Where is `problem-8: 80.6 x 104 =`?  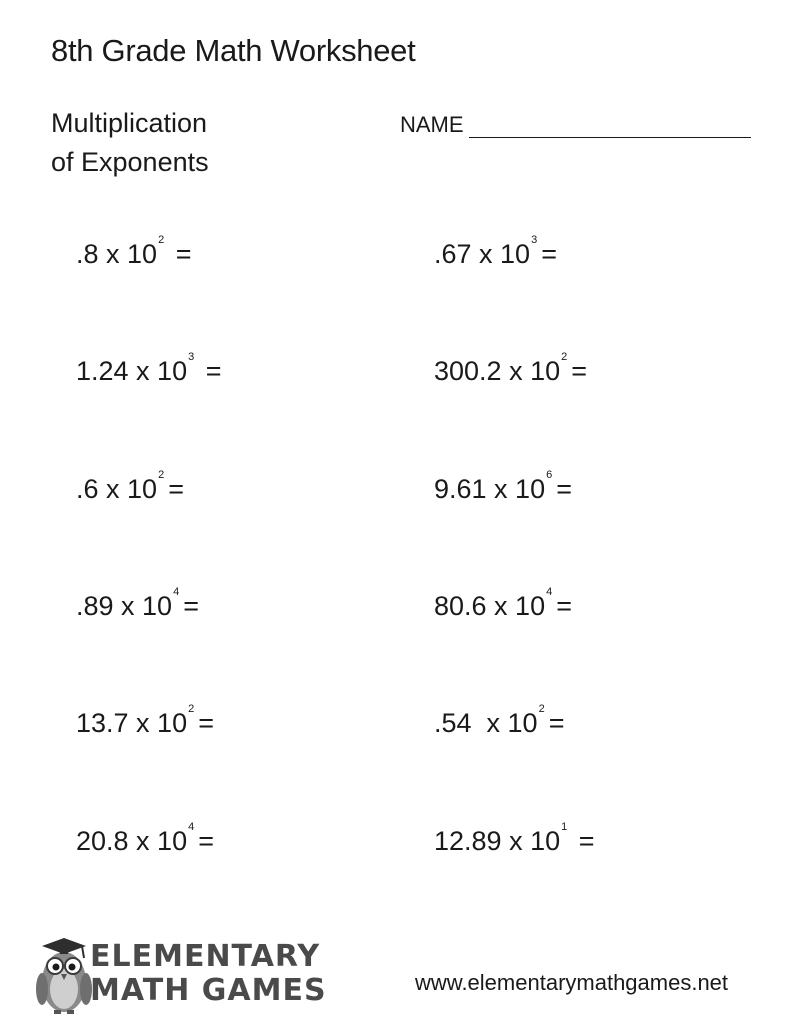
problem-8: 80.6 x 104 = is located at coordinates (503, 607).